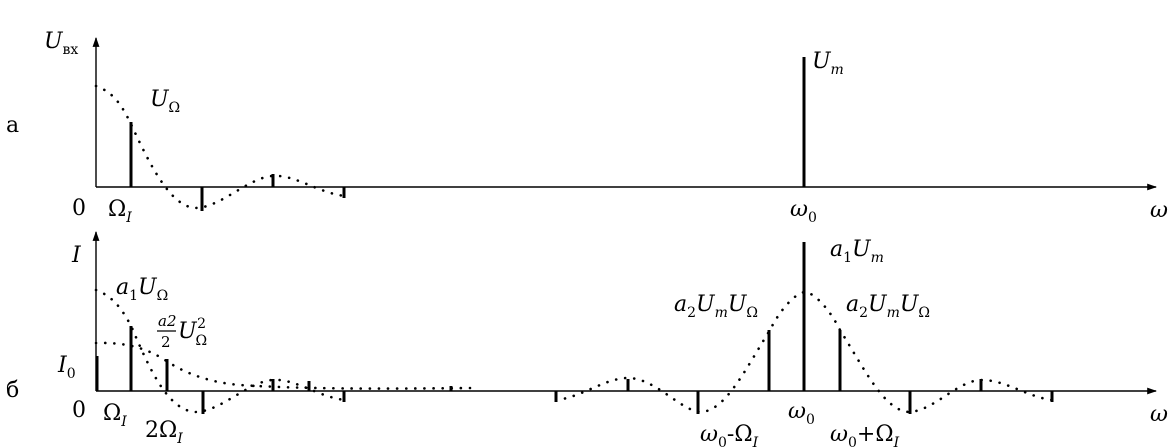  Describe the element at coordinates (192, 332) in the screenshot. I see `fraction-term: UΩ2` at that location.